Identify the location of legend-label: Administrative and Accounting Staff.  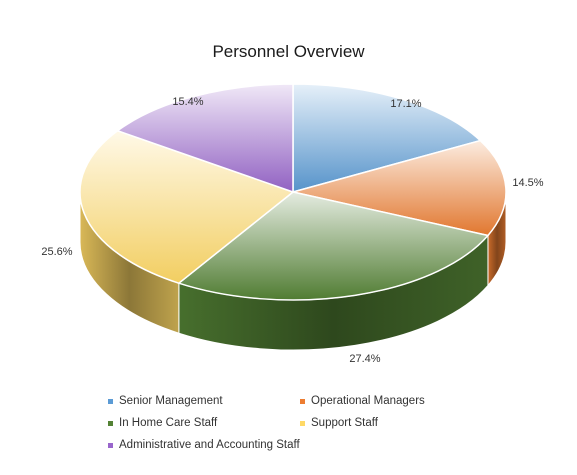
(209, 445).